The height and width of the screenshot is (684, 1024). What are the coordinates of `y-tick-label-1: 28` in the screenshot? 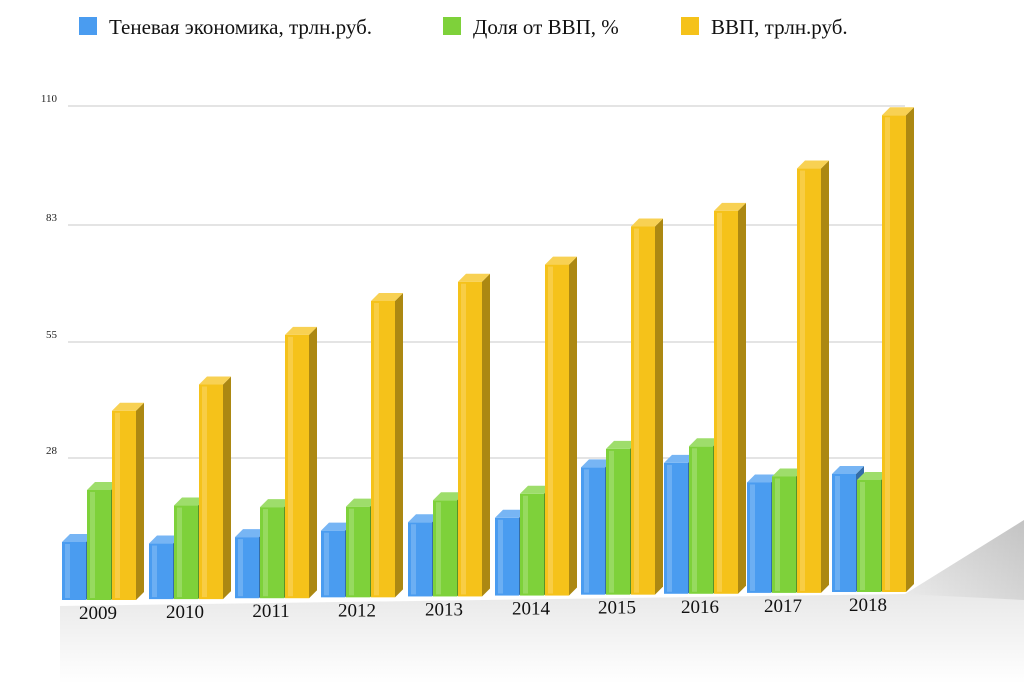 It's located at (52, 451).